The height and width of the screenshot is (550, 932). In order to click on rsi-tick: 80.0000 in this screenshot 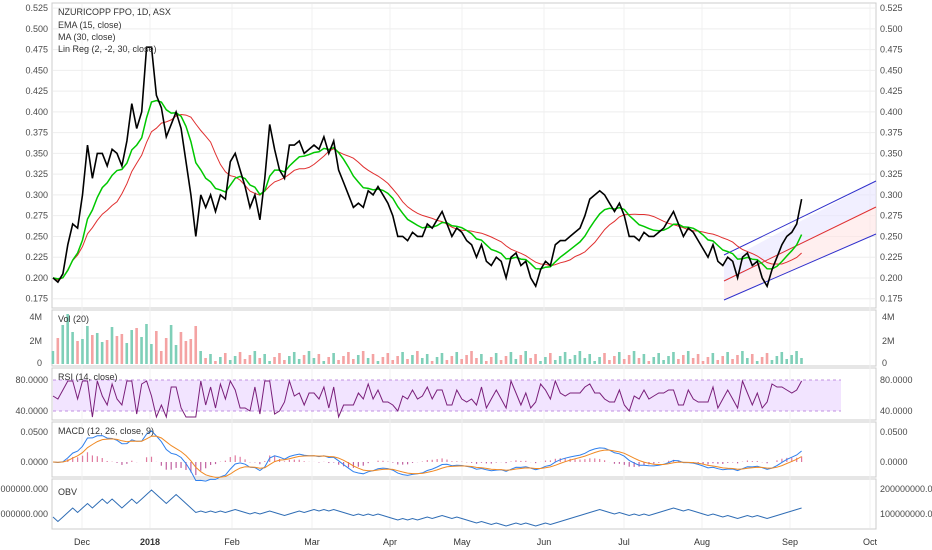, I will do `click(896, 380)`.